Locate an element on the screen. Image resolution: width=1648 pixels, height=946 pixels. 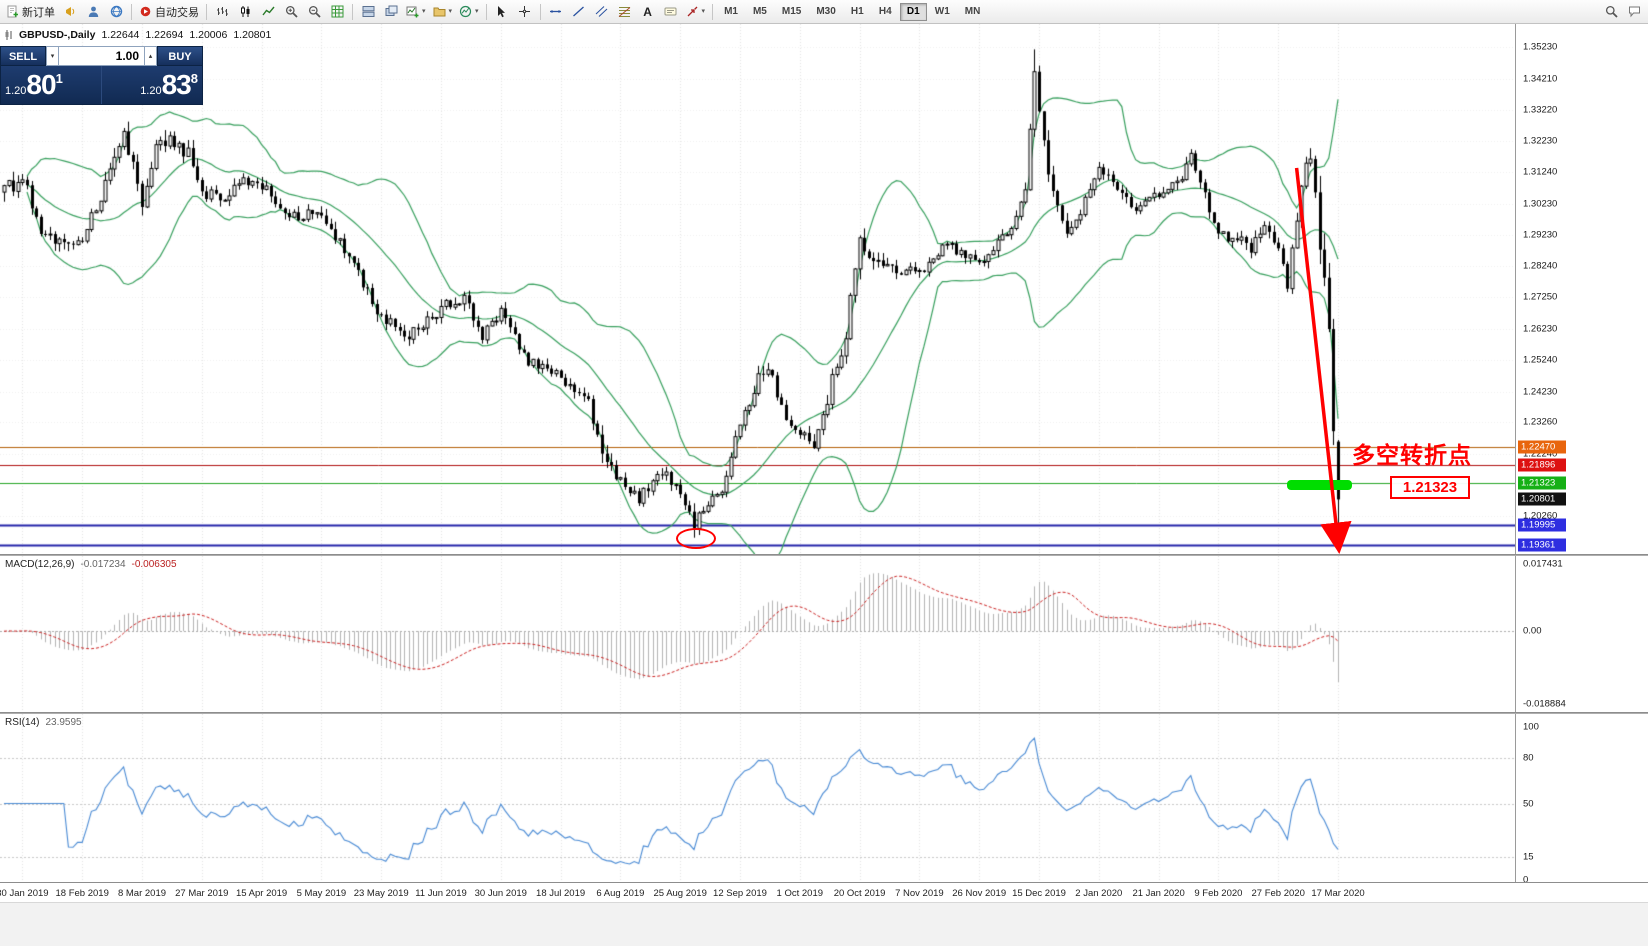
price-tag-1.19361: 1.19361 is located at coordinates (1542, 545).